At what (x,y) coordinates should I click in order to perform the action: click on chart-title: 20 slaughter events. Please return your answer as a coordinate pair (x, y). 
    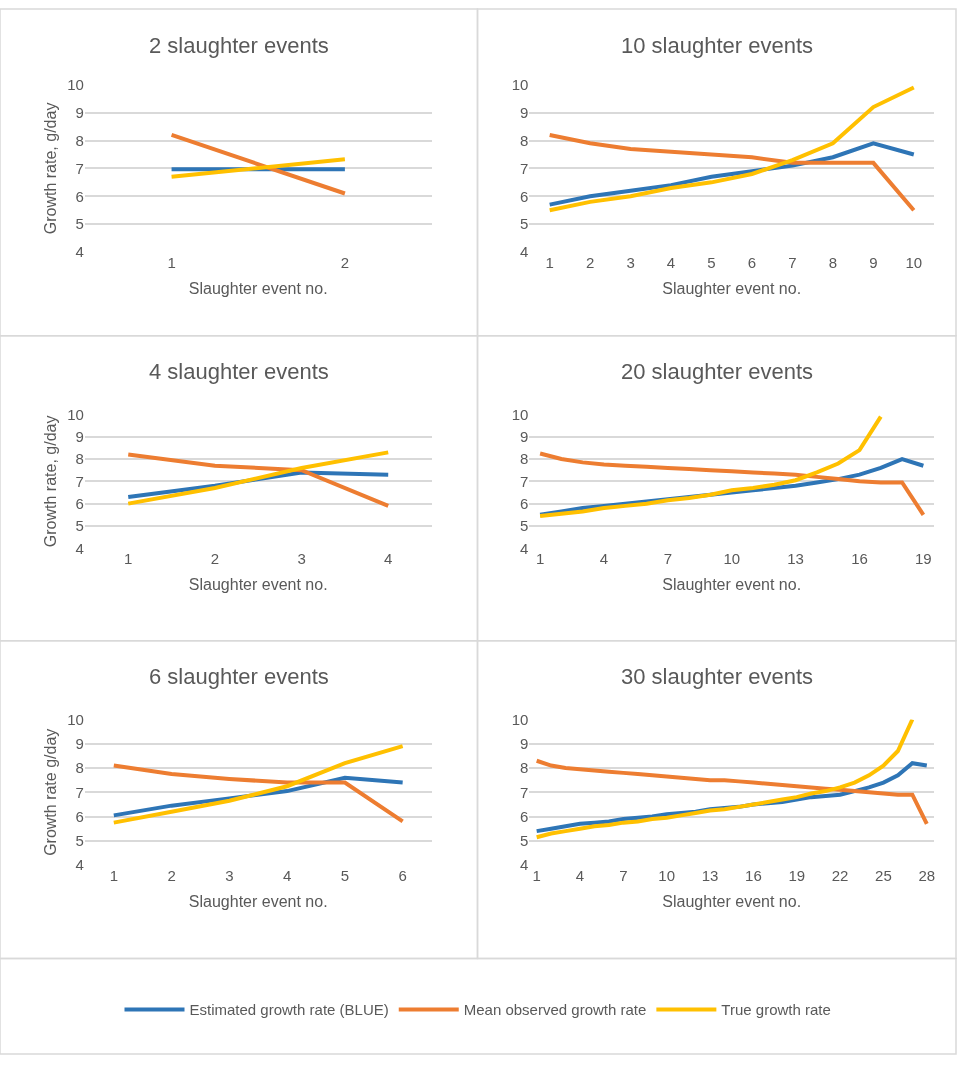
    Looking at the image, I should click on (717, 371).